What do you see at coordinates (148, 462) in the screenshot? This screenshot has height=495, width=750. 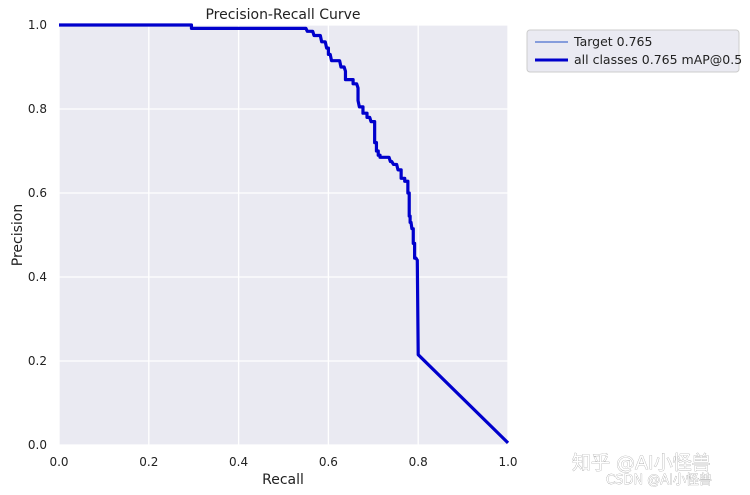 I see `x-tick-label: 0.2` at bounding box center [148, 462].